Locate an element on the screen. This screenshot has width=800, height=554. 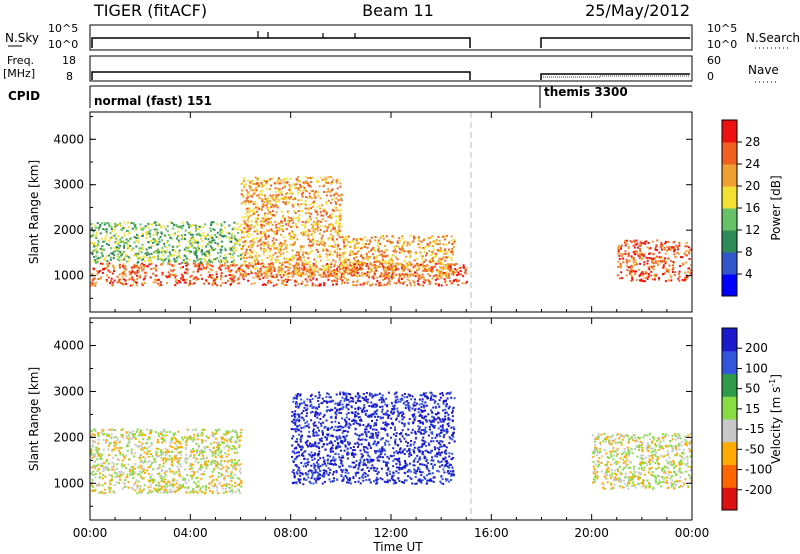
noise-panel: N.Sky 10^5 10^0 N.Search 10^5 10^0 is located at coordinates (402, 36).